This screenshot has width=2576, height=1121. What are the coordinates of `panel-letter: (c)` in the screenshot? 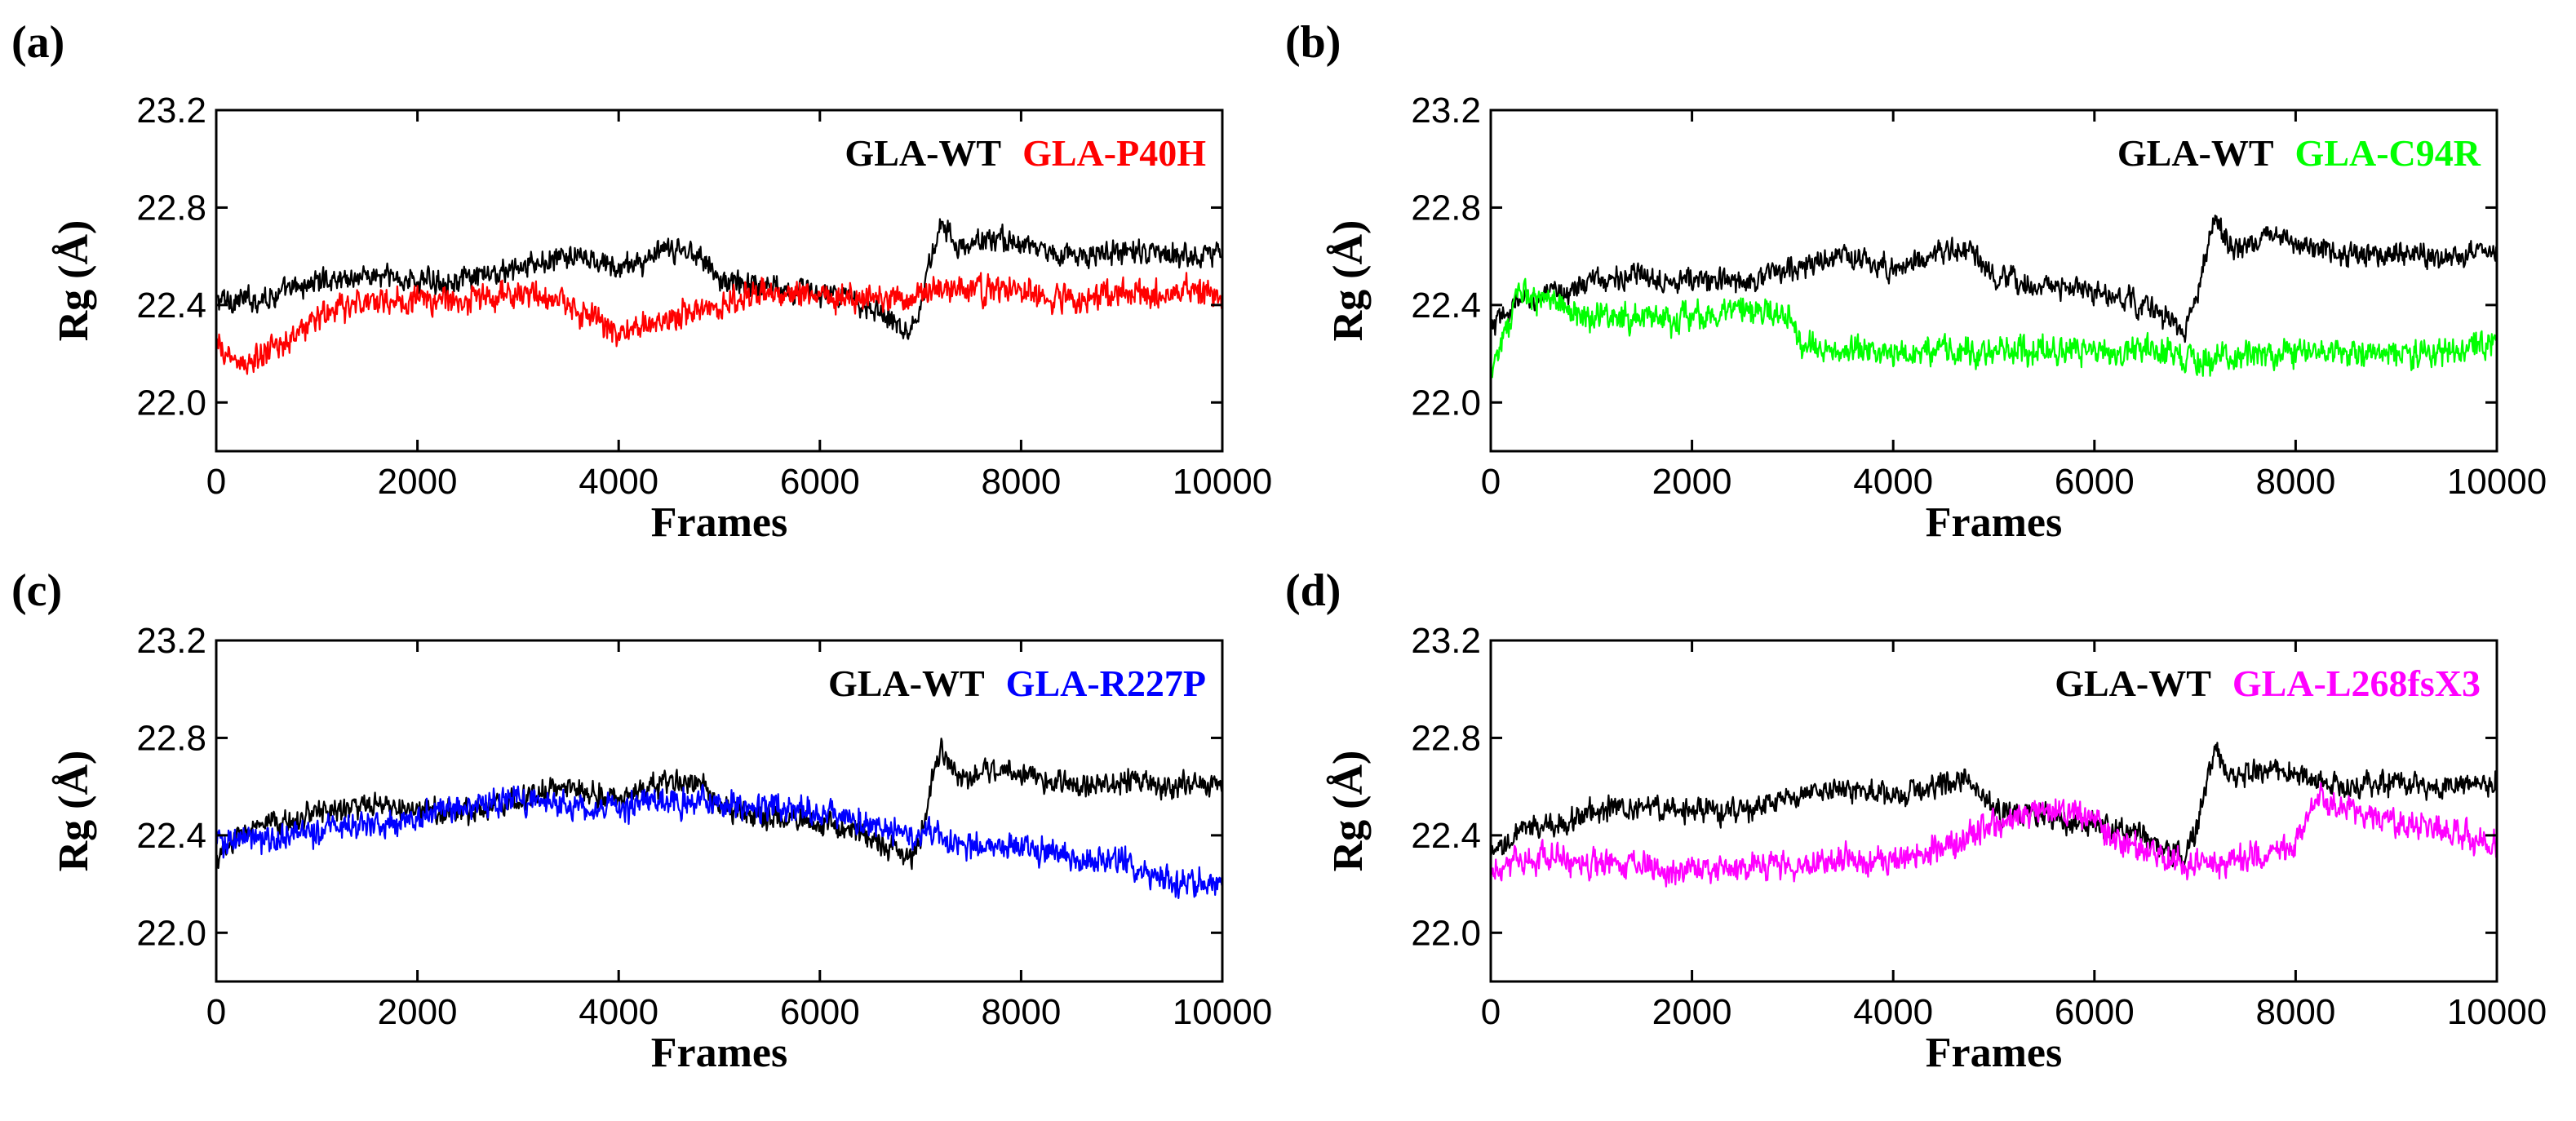 It's located at (36, 590).